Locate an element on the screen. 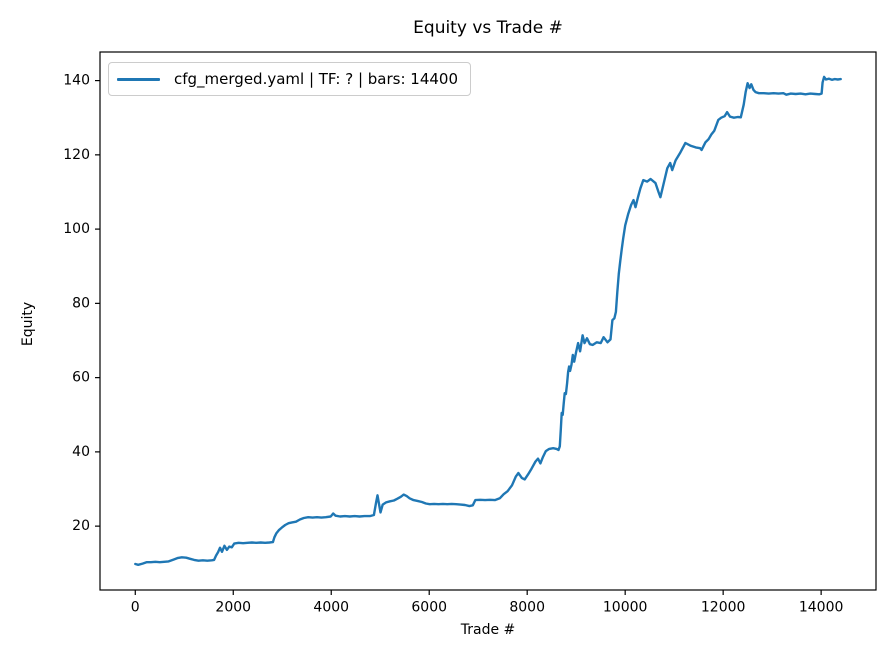 This screenshot has width=896, height=672. legend-label: cfg_merged.yaml | TF: ? | bars: 14400 is located at coordinates (316, 79).